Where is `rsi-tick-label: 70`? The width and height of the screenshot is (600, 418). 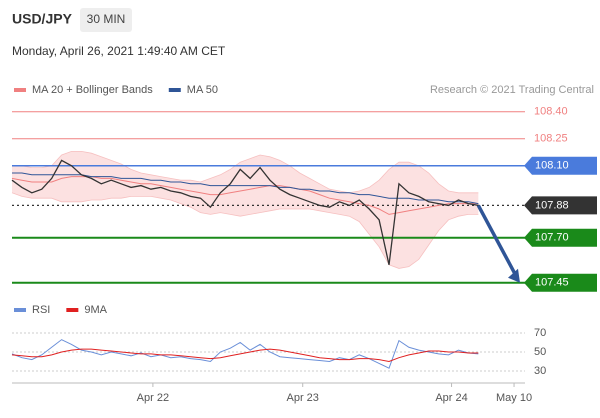
rsi-tick-label: 70 is located at coordinates (540, 333).